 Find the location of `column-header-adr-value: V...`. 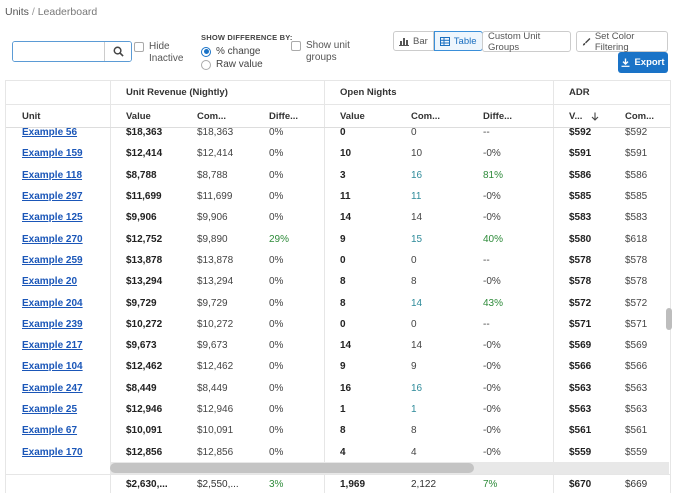

column-header-adr-value: V... is located at coordinates (576, 116).